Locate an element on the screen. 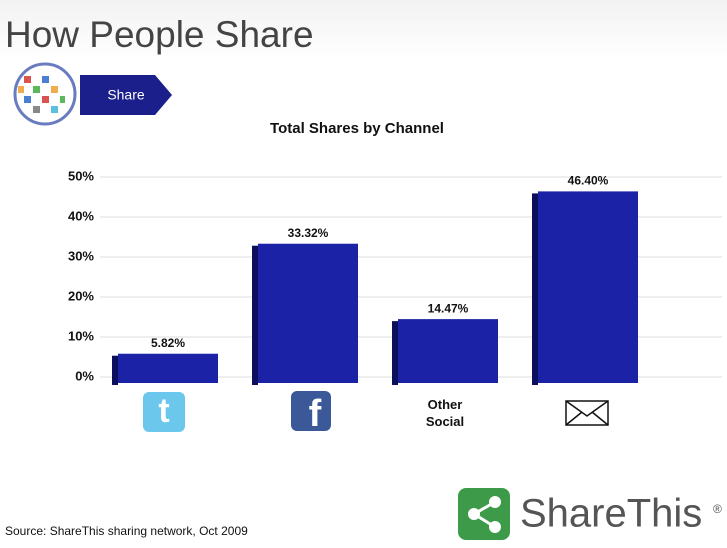 This screenshot has width=727, height=548. email-icon is located at coordinates (587, 413).